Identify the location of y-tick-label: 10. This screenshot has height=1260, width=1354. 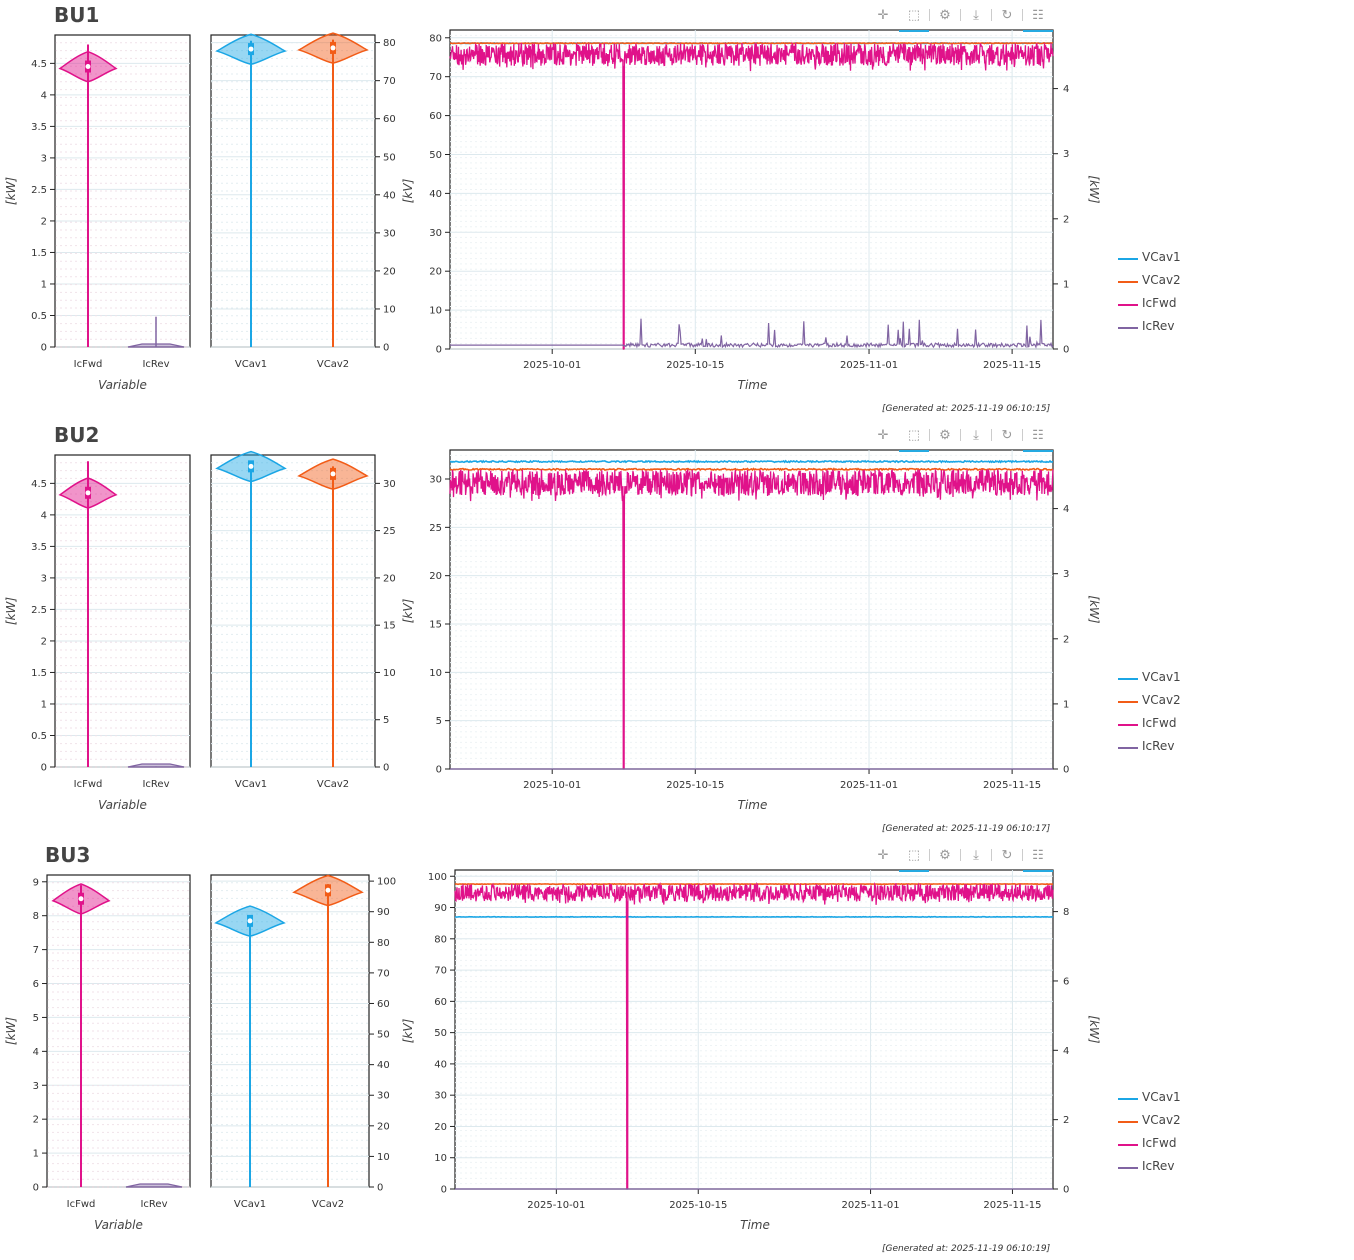
(389, 309).